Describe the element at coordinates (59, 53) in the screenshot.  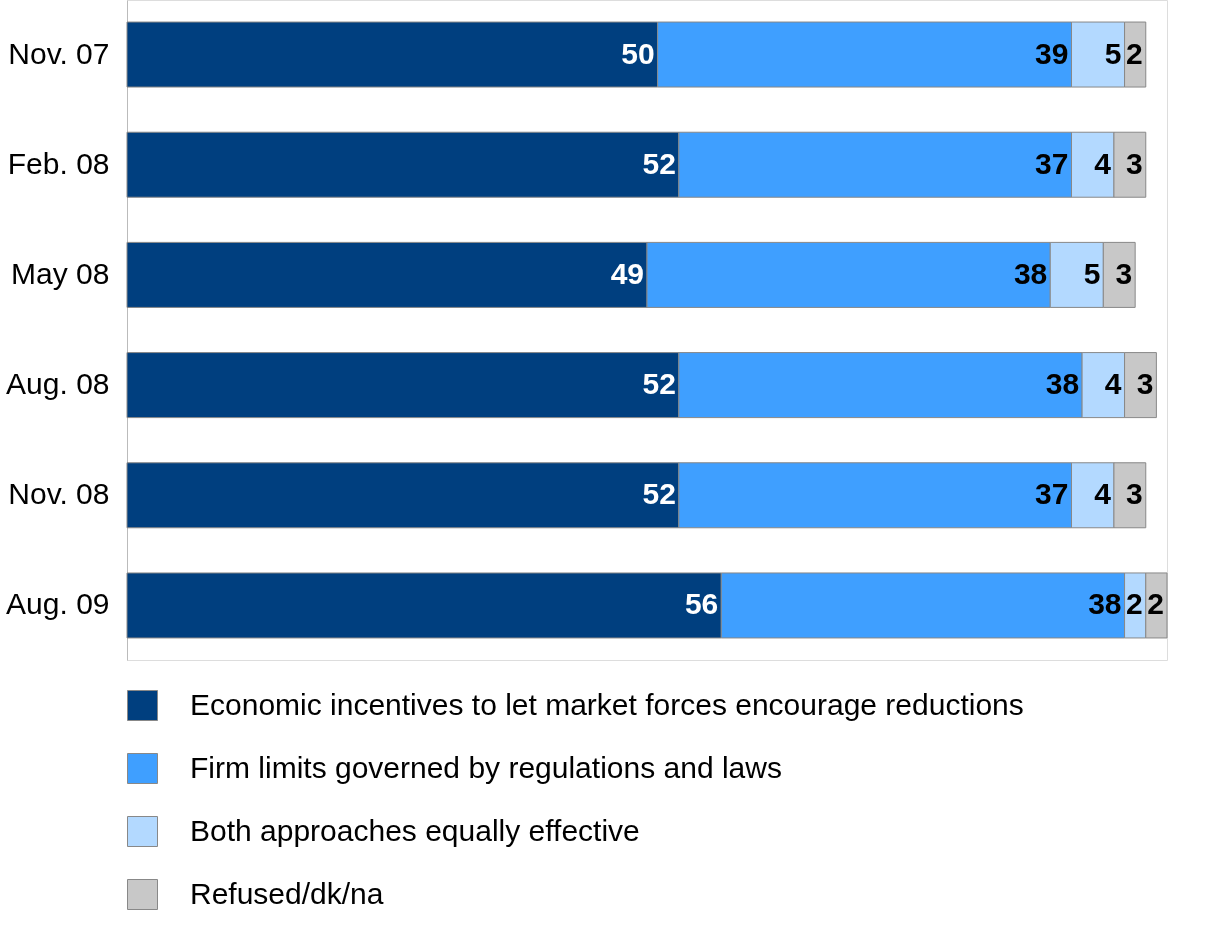
I see `y-tick-label: Nov. 07` at that location.